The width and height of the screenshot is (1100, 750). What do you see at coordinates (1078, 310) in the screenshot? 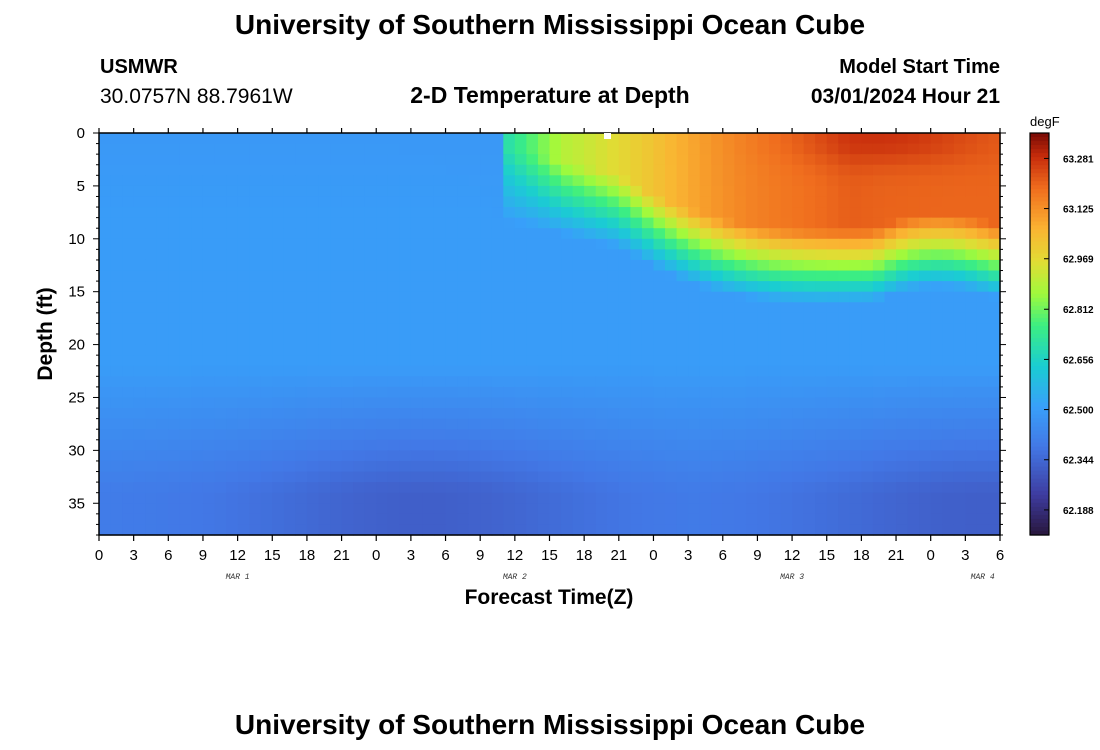
I see `colorbar-tick-label: 62.812` at bounding box center [1078, 310].